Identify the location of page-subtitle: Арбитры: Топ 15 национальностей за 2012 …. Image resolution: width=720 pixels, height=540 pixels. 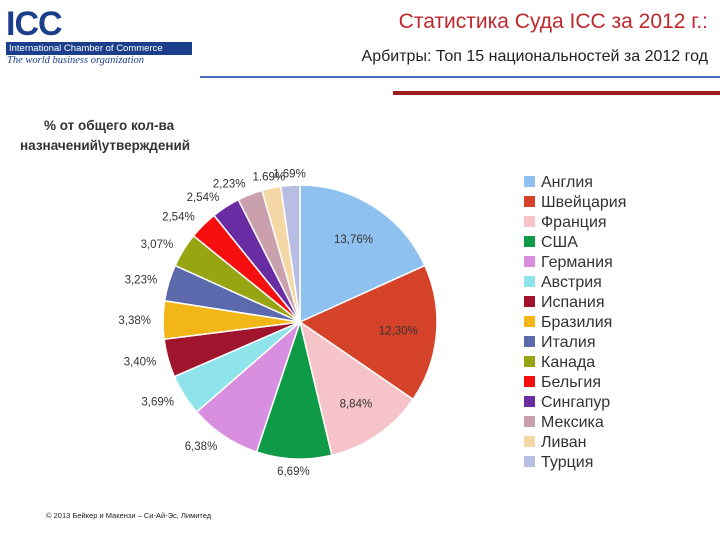
(534, 56).